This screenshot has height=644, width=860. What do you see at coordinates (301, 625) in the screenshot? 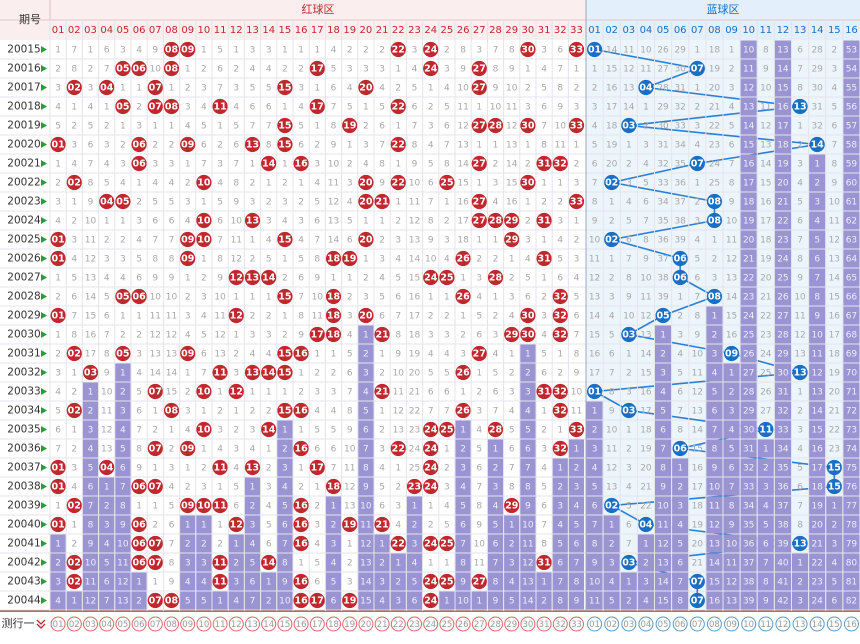
I see `footer-number: 16` at bounding box center [301, 625].